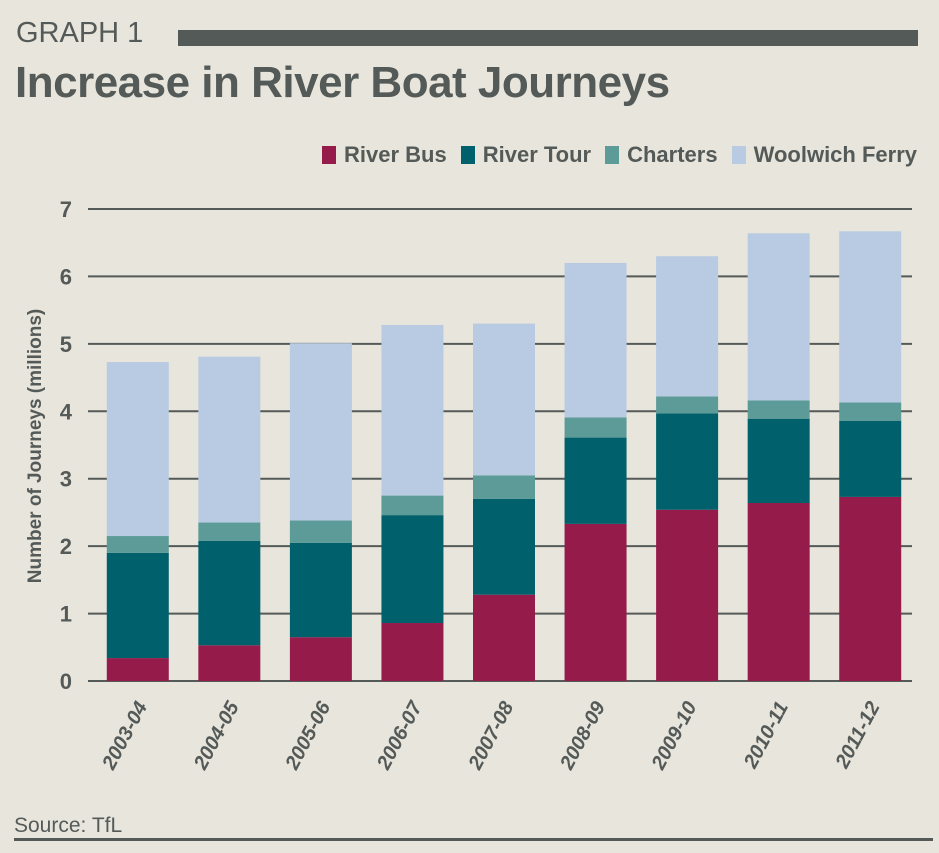  I want to click on y-tick-label: 6, so click(66, 276).